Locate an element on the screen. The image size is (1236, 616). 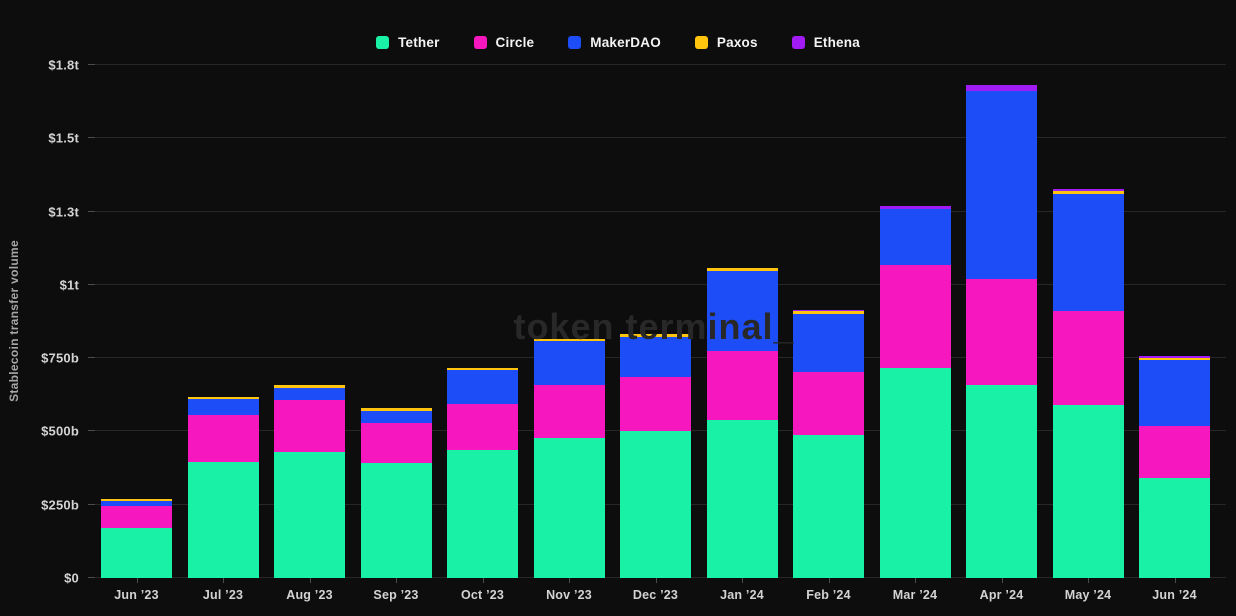
x-axis-slot: Jul ’23 is located at coordinates (223, 597).